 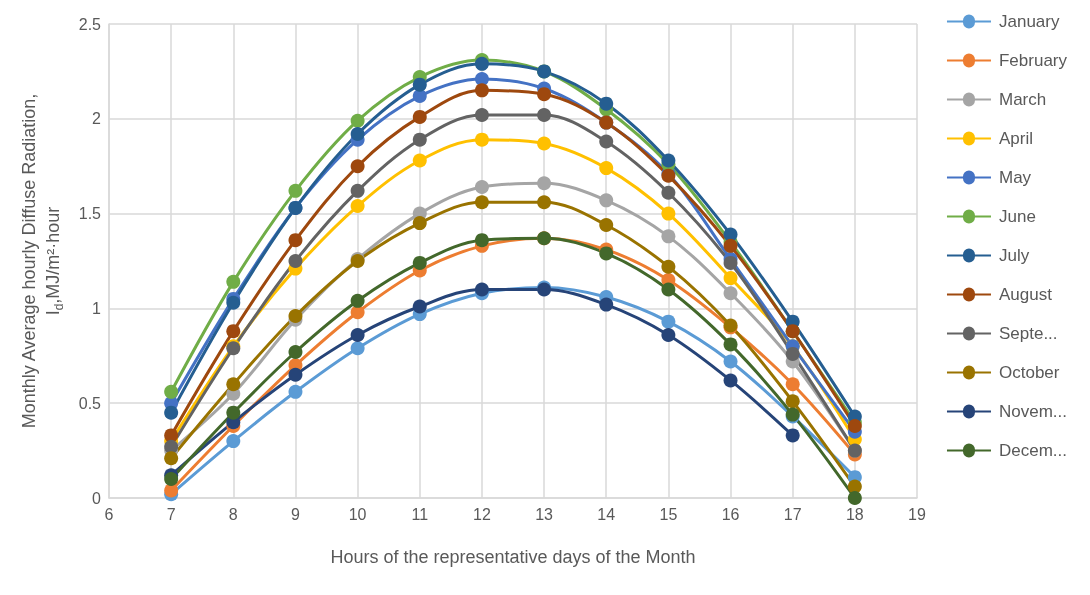 I want to click on y-tick-label: 0, so click(x=97, y=498).